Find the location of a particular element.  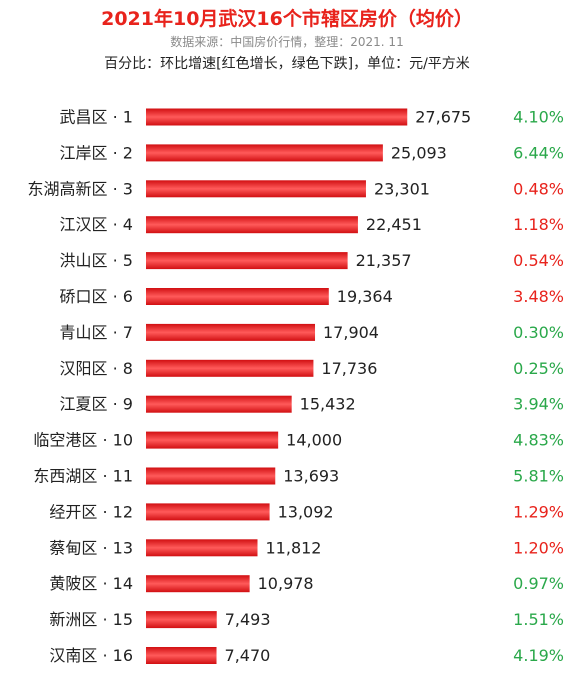

category-label: 江汉区 · 4 is located at coordinates (96, 224).